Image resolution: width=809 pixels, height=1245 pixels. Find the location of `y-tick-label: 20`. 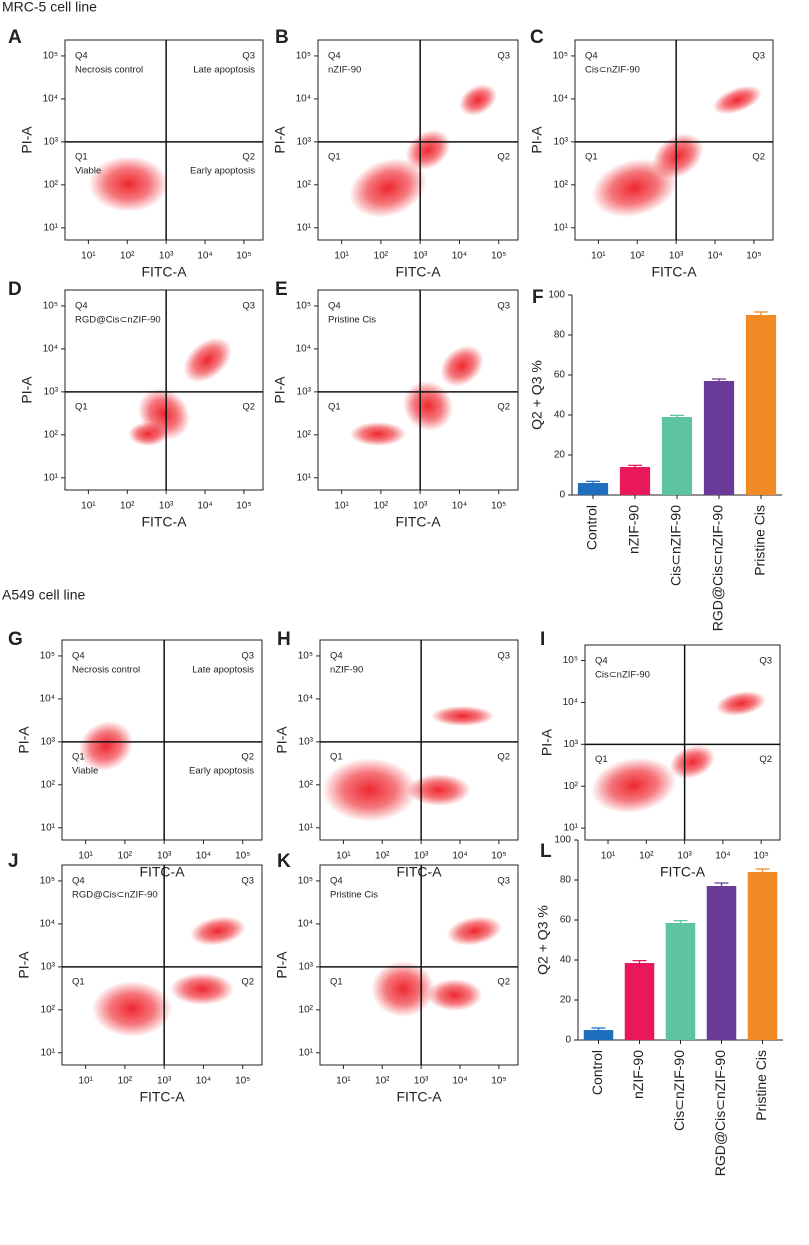

y-tick-label: 20 is located at coordinates (566, 1000).